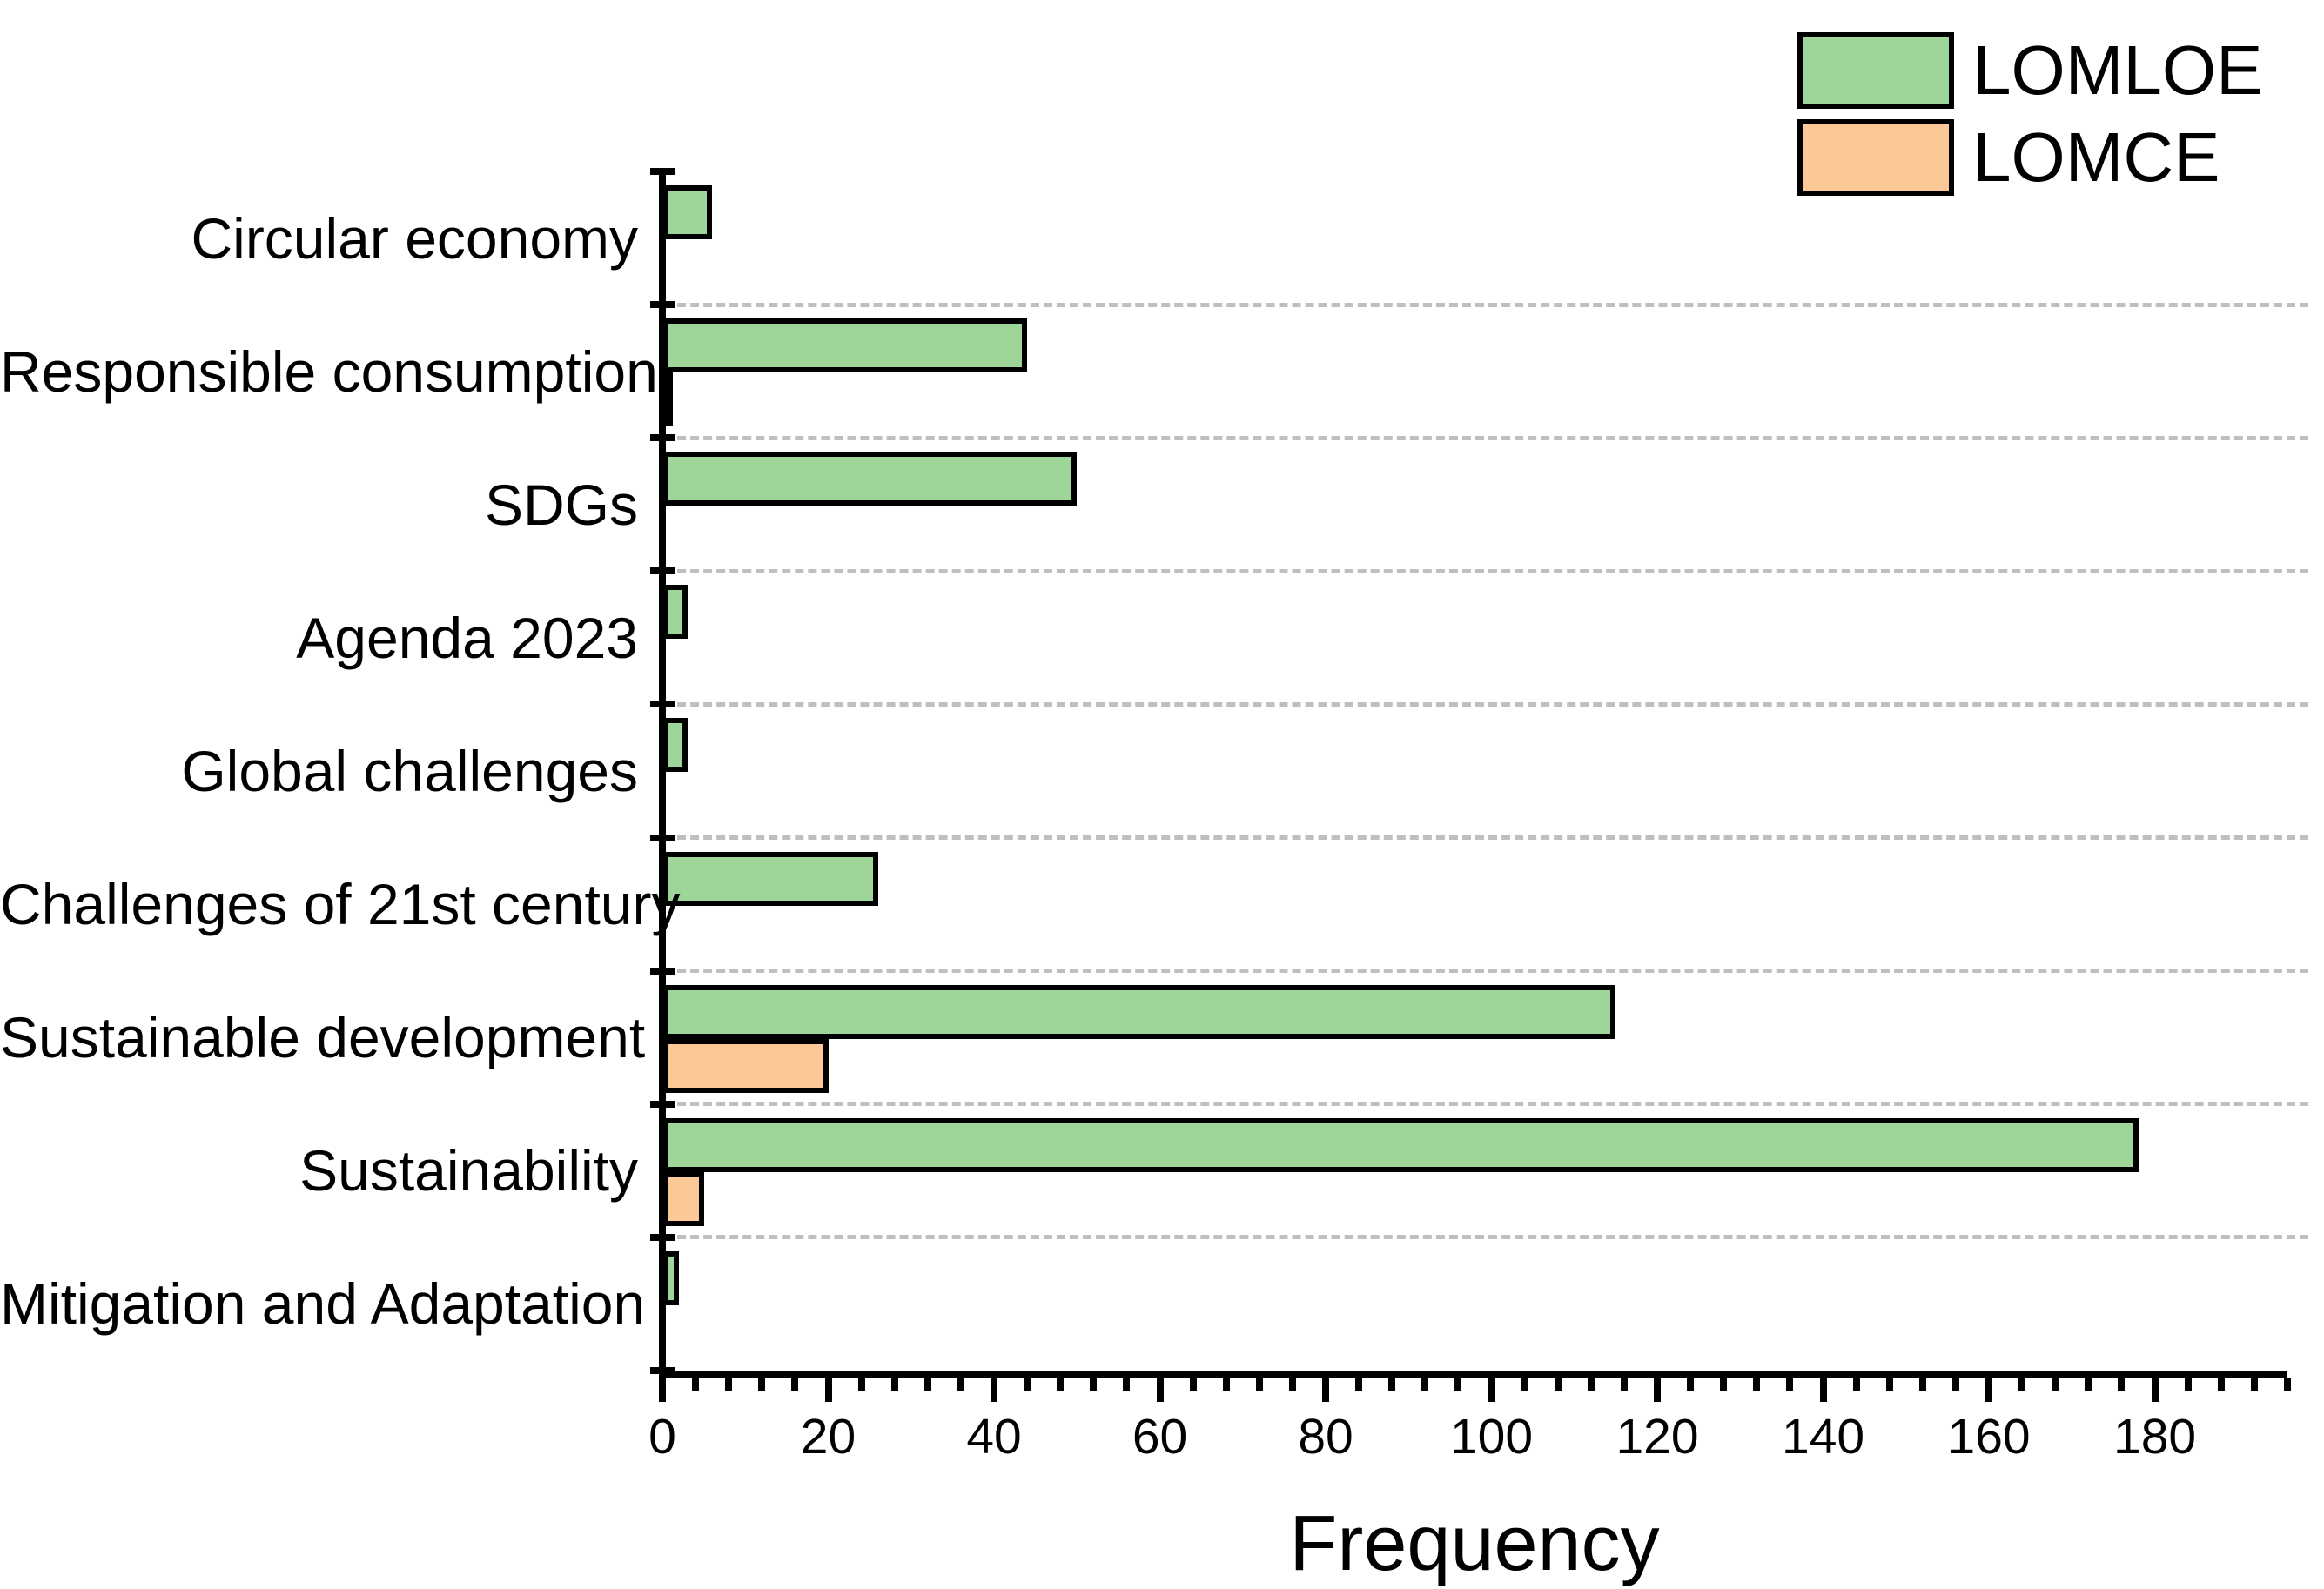 This screenshot has width=2324, height=1589. Describe the element at coordinates (1989, 1437) in the screenshot. I see `x-tick-label: 160` at that location.